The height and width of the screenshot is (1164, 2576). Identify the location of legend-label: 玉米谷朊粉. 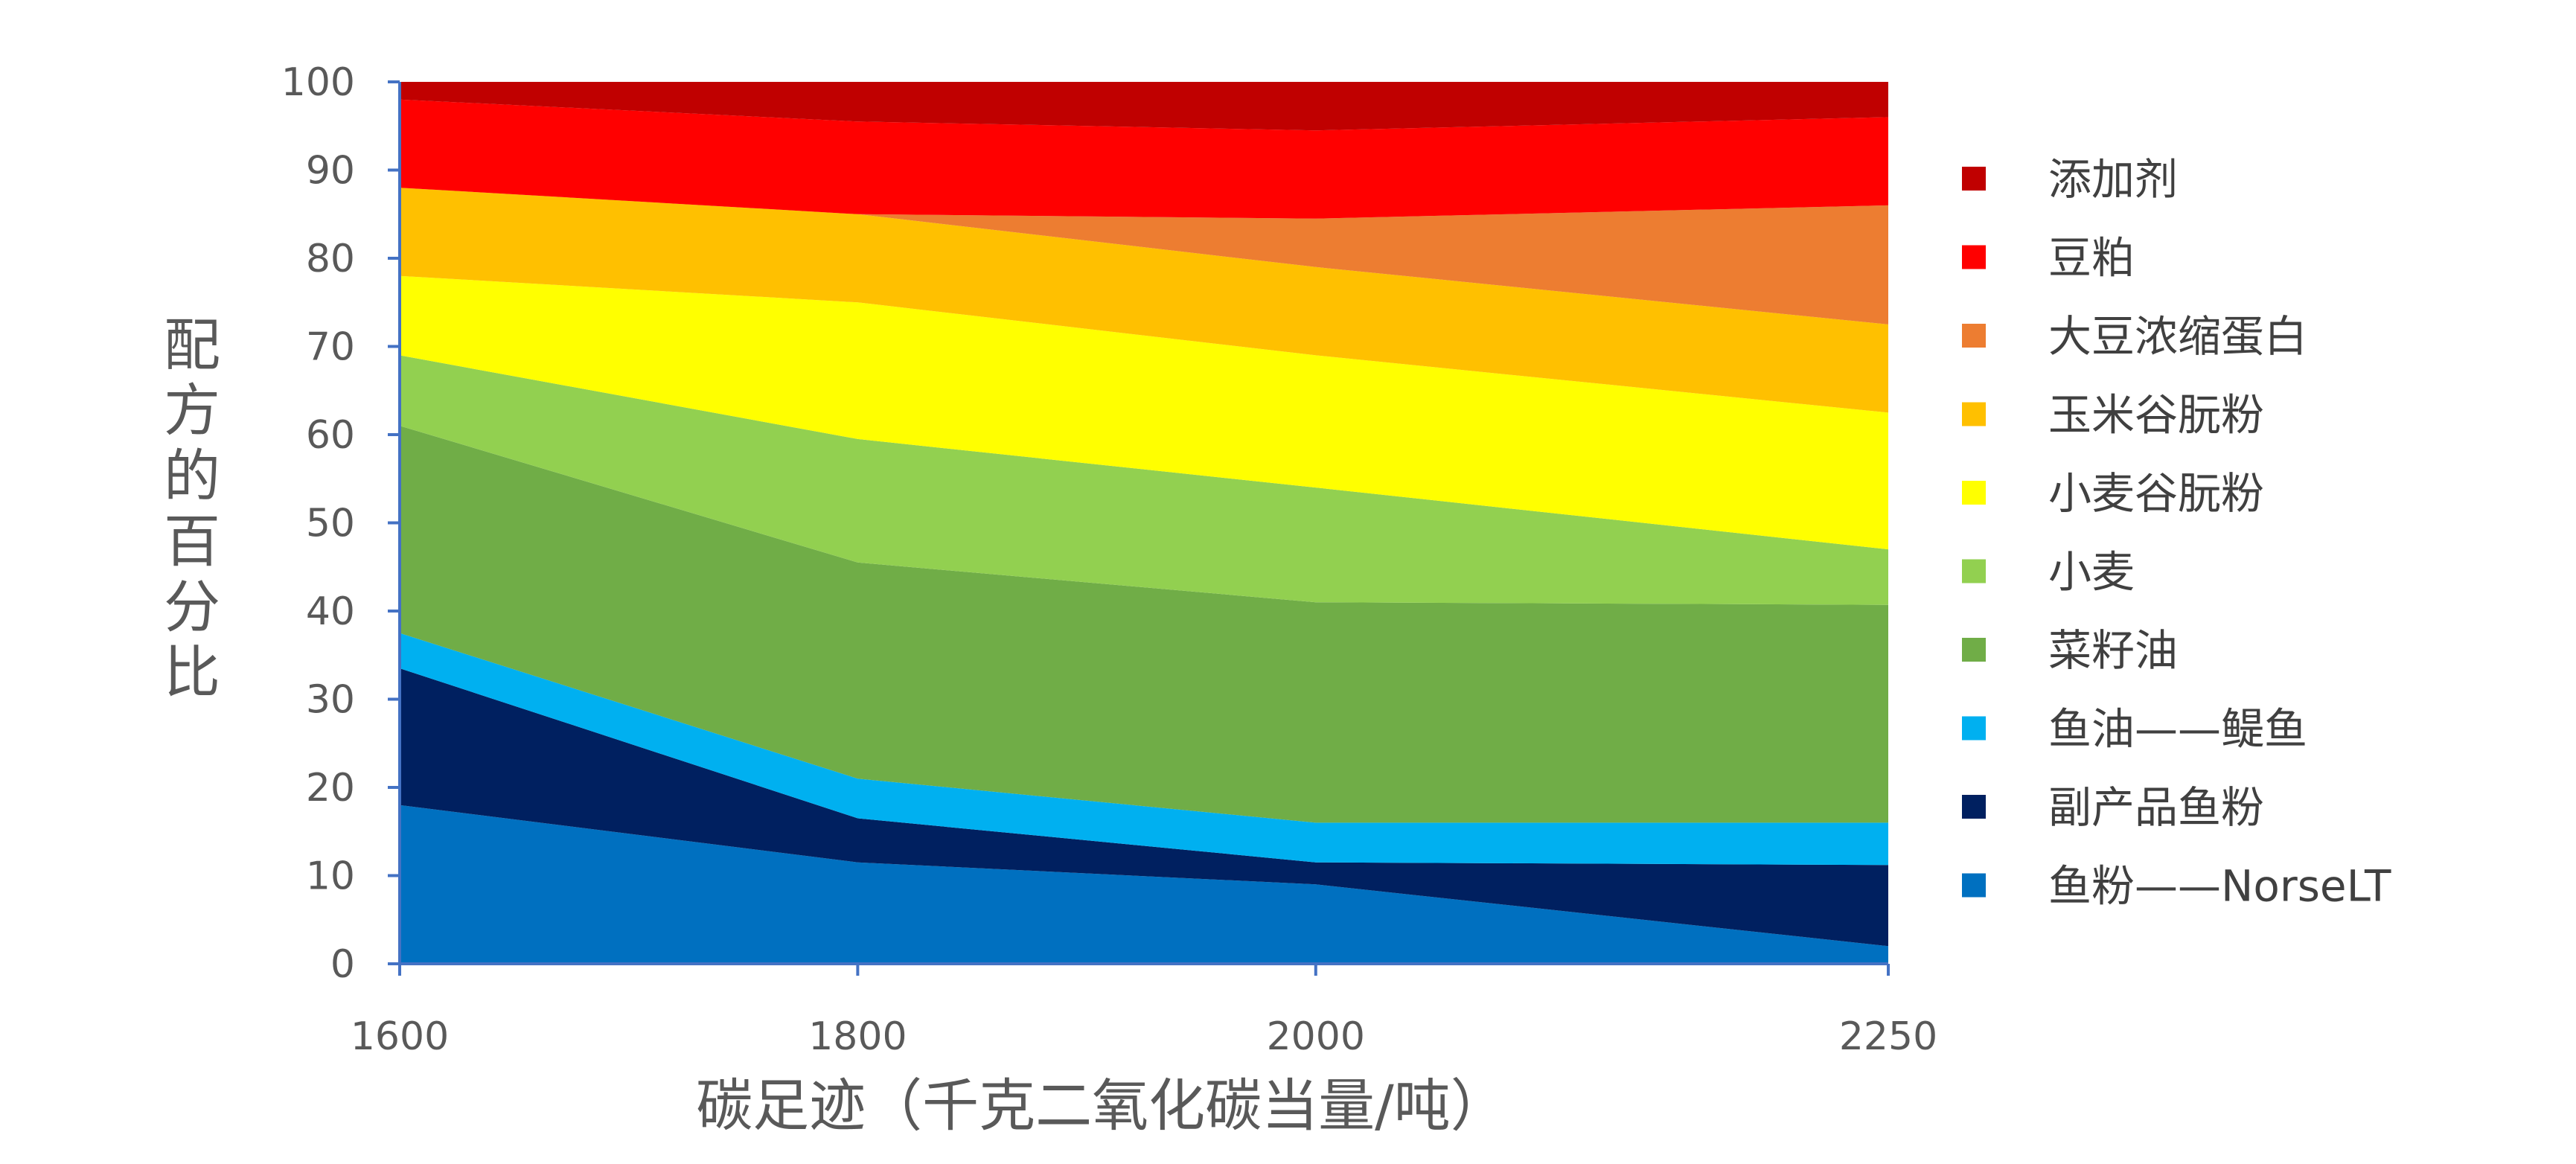
(2156, 415).